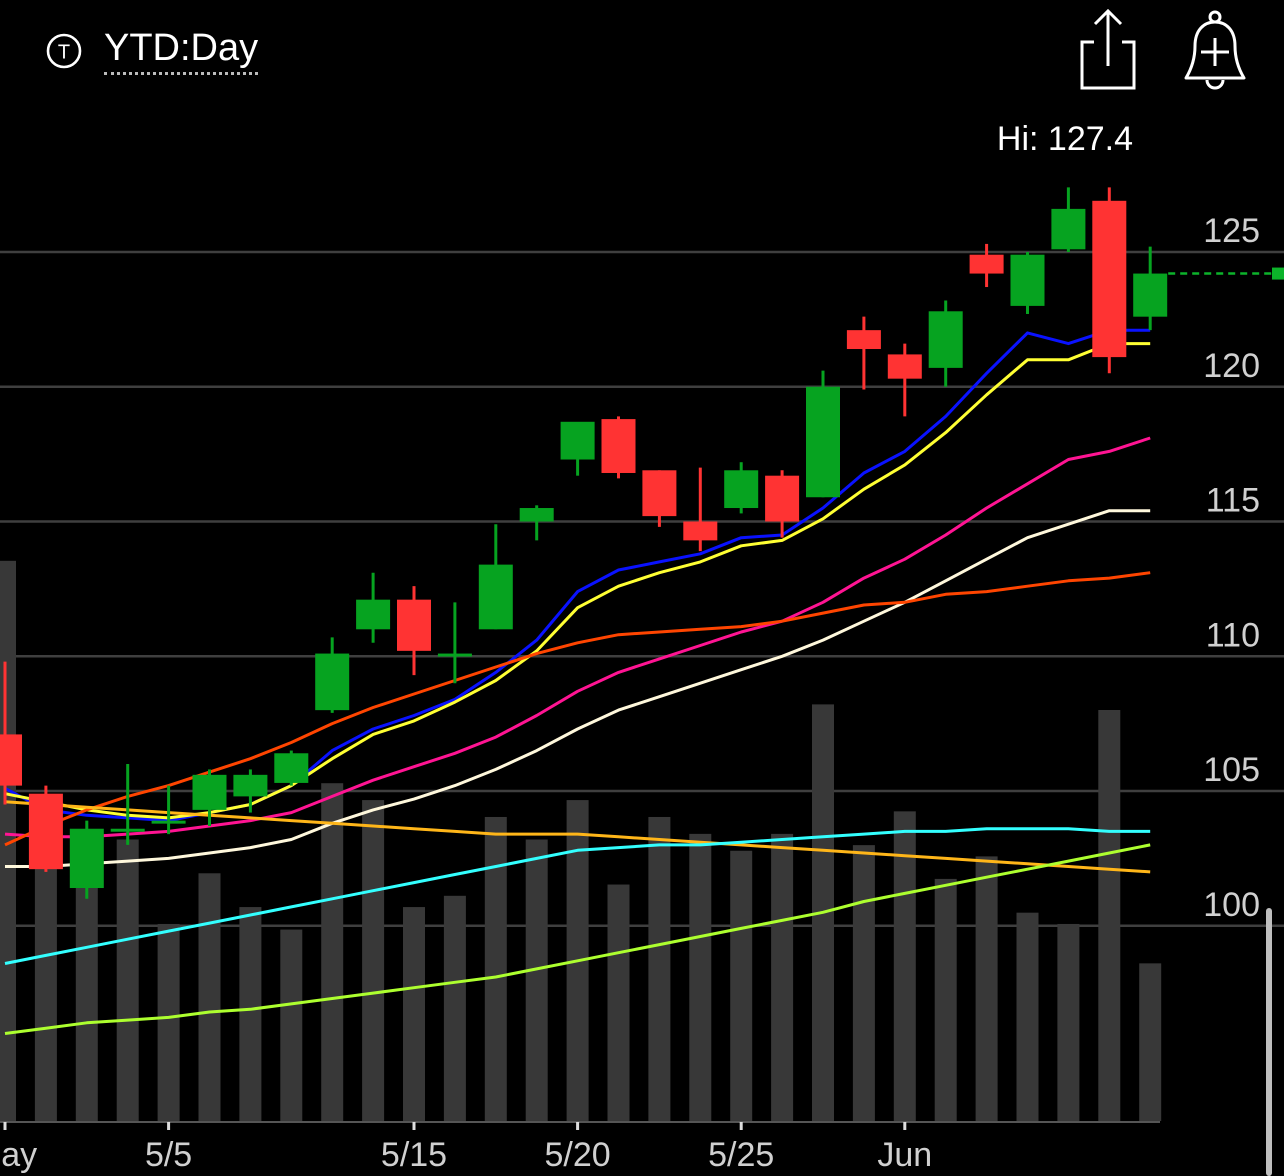 The height and width of the screenshot is (1176, 1284). Describe the element at coordinates (414, 1155) in the screenshot. I see `date-tick-label: 5/15` at that location.